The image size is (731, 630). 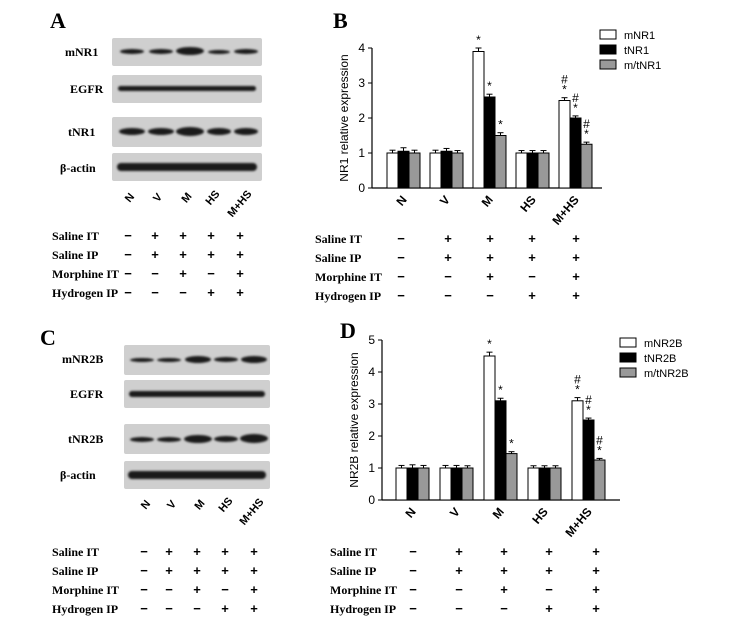 I want to click on y-axis-label: NR2B relative expression, so click(x=355, y=419).